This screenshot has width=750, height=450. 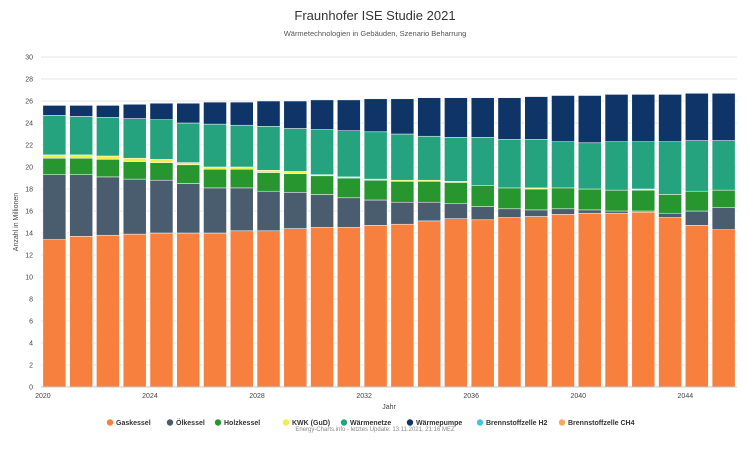 I want to click on y-tick-label: 12, so click(x=29, y=256).